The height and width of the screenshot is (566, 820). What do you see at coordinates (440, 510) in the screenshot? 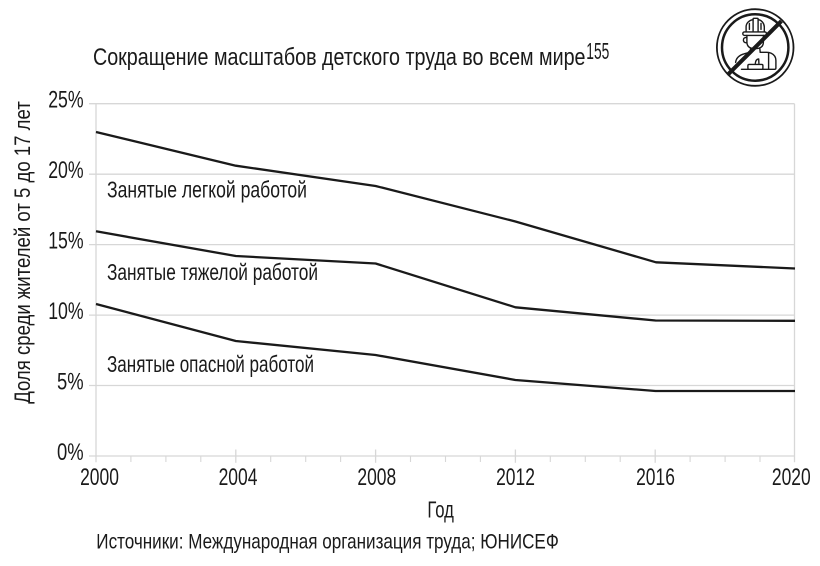
I see `svg-text: Год` at bounding box center [440, 510].